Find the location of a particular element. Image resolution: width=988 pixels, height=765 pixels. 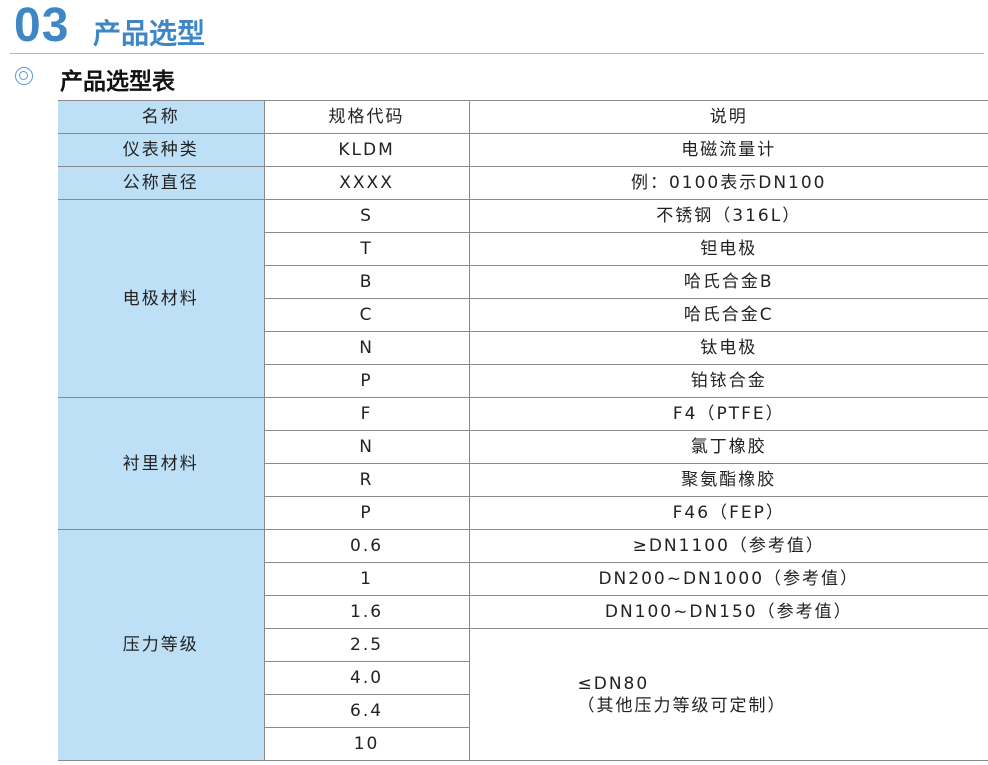

description-cell: F46（FEP） is located at coordinates (728, 513).